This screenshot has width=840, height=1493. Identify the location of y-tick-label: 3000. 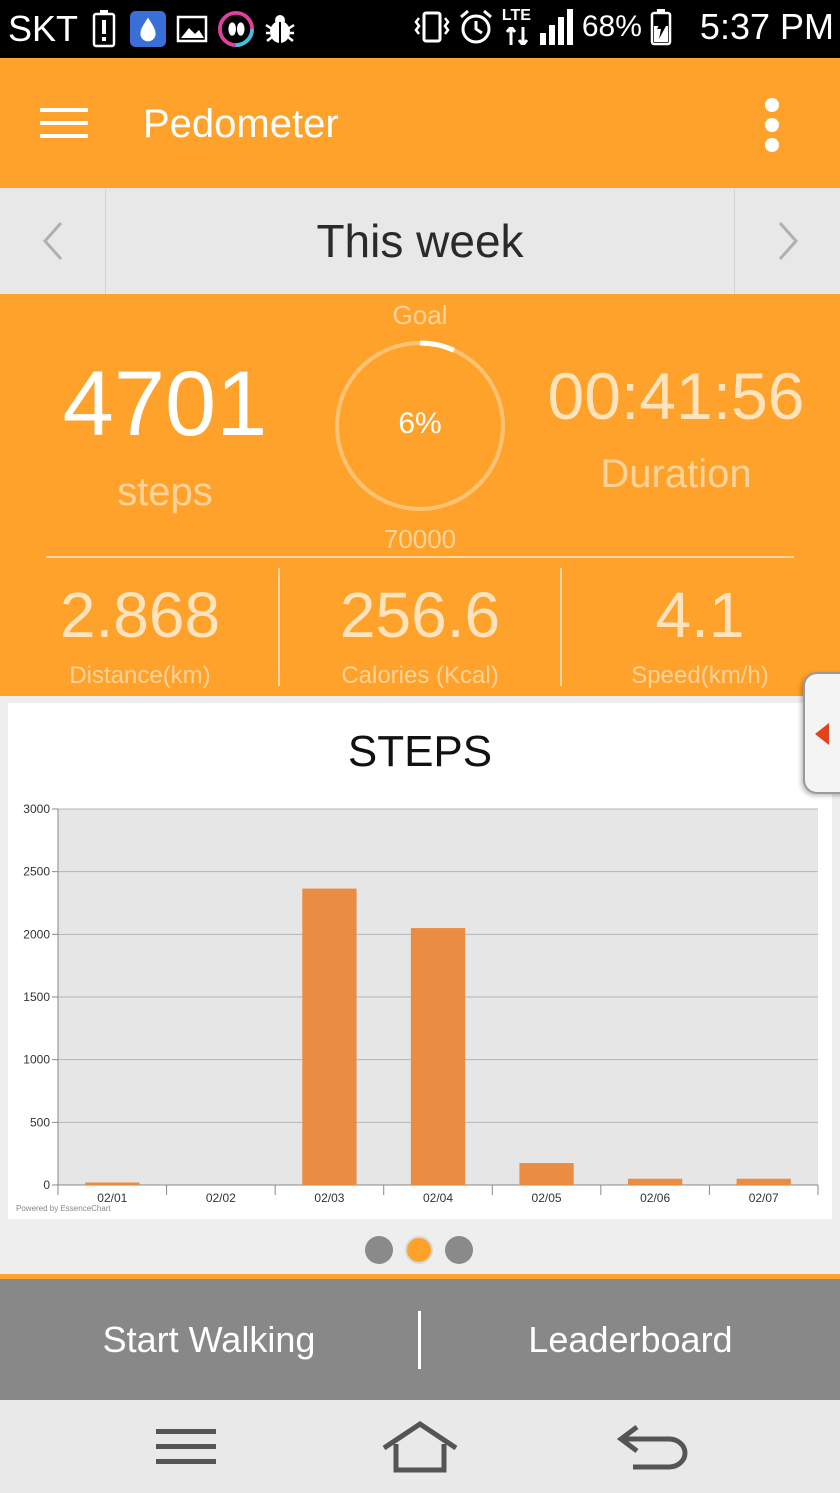
(36, 809).